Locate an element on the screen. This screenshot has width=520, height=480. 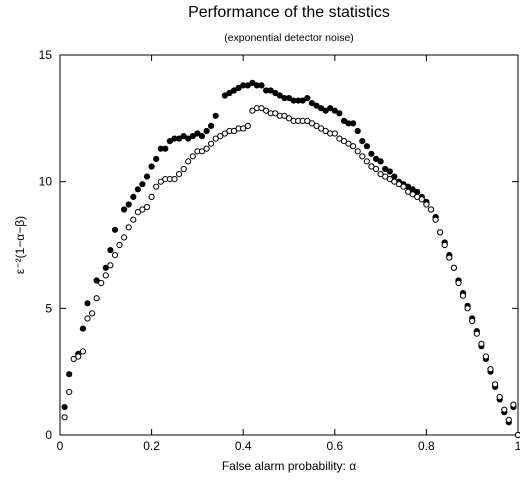
y-axis-label: ε⁻²(1−α−β) is located at coordinates (20, 245).